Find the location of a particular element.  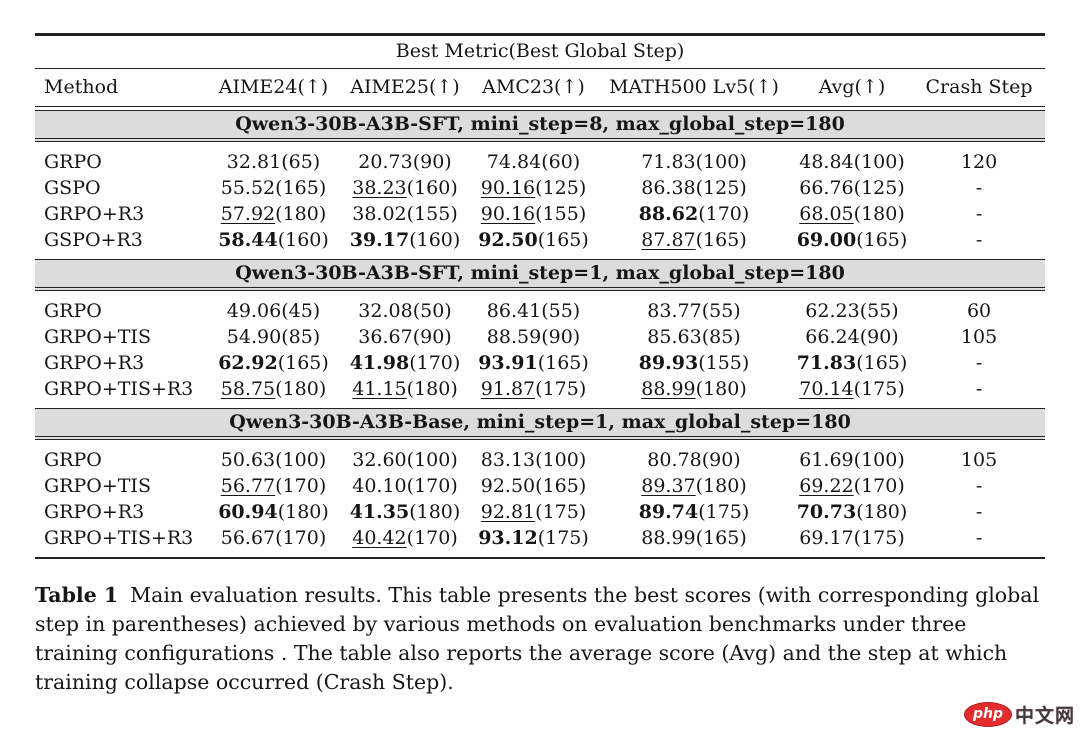

score-step: (125) is located at coordinates (879, 188).